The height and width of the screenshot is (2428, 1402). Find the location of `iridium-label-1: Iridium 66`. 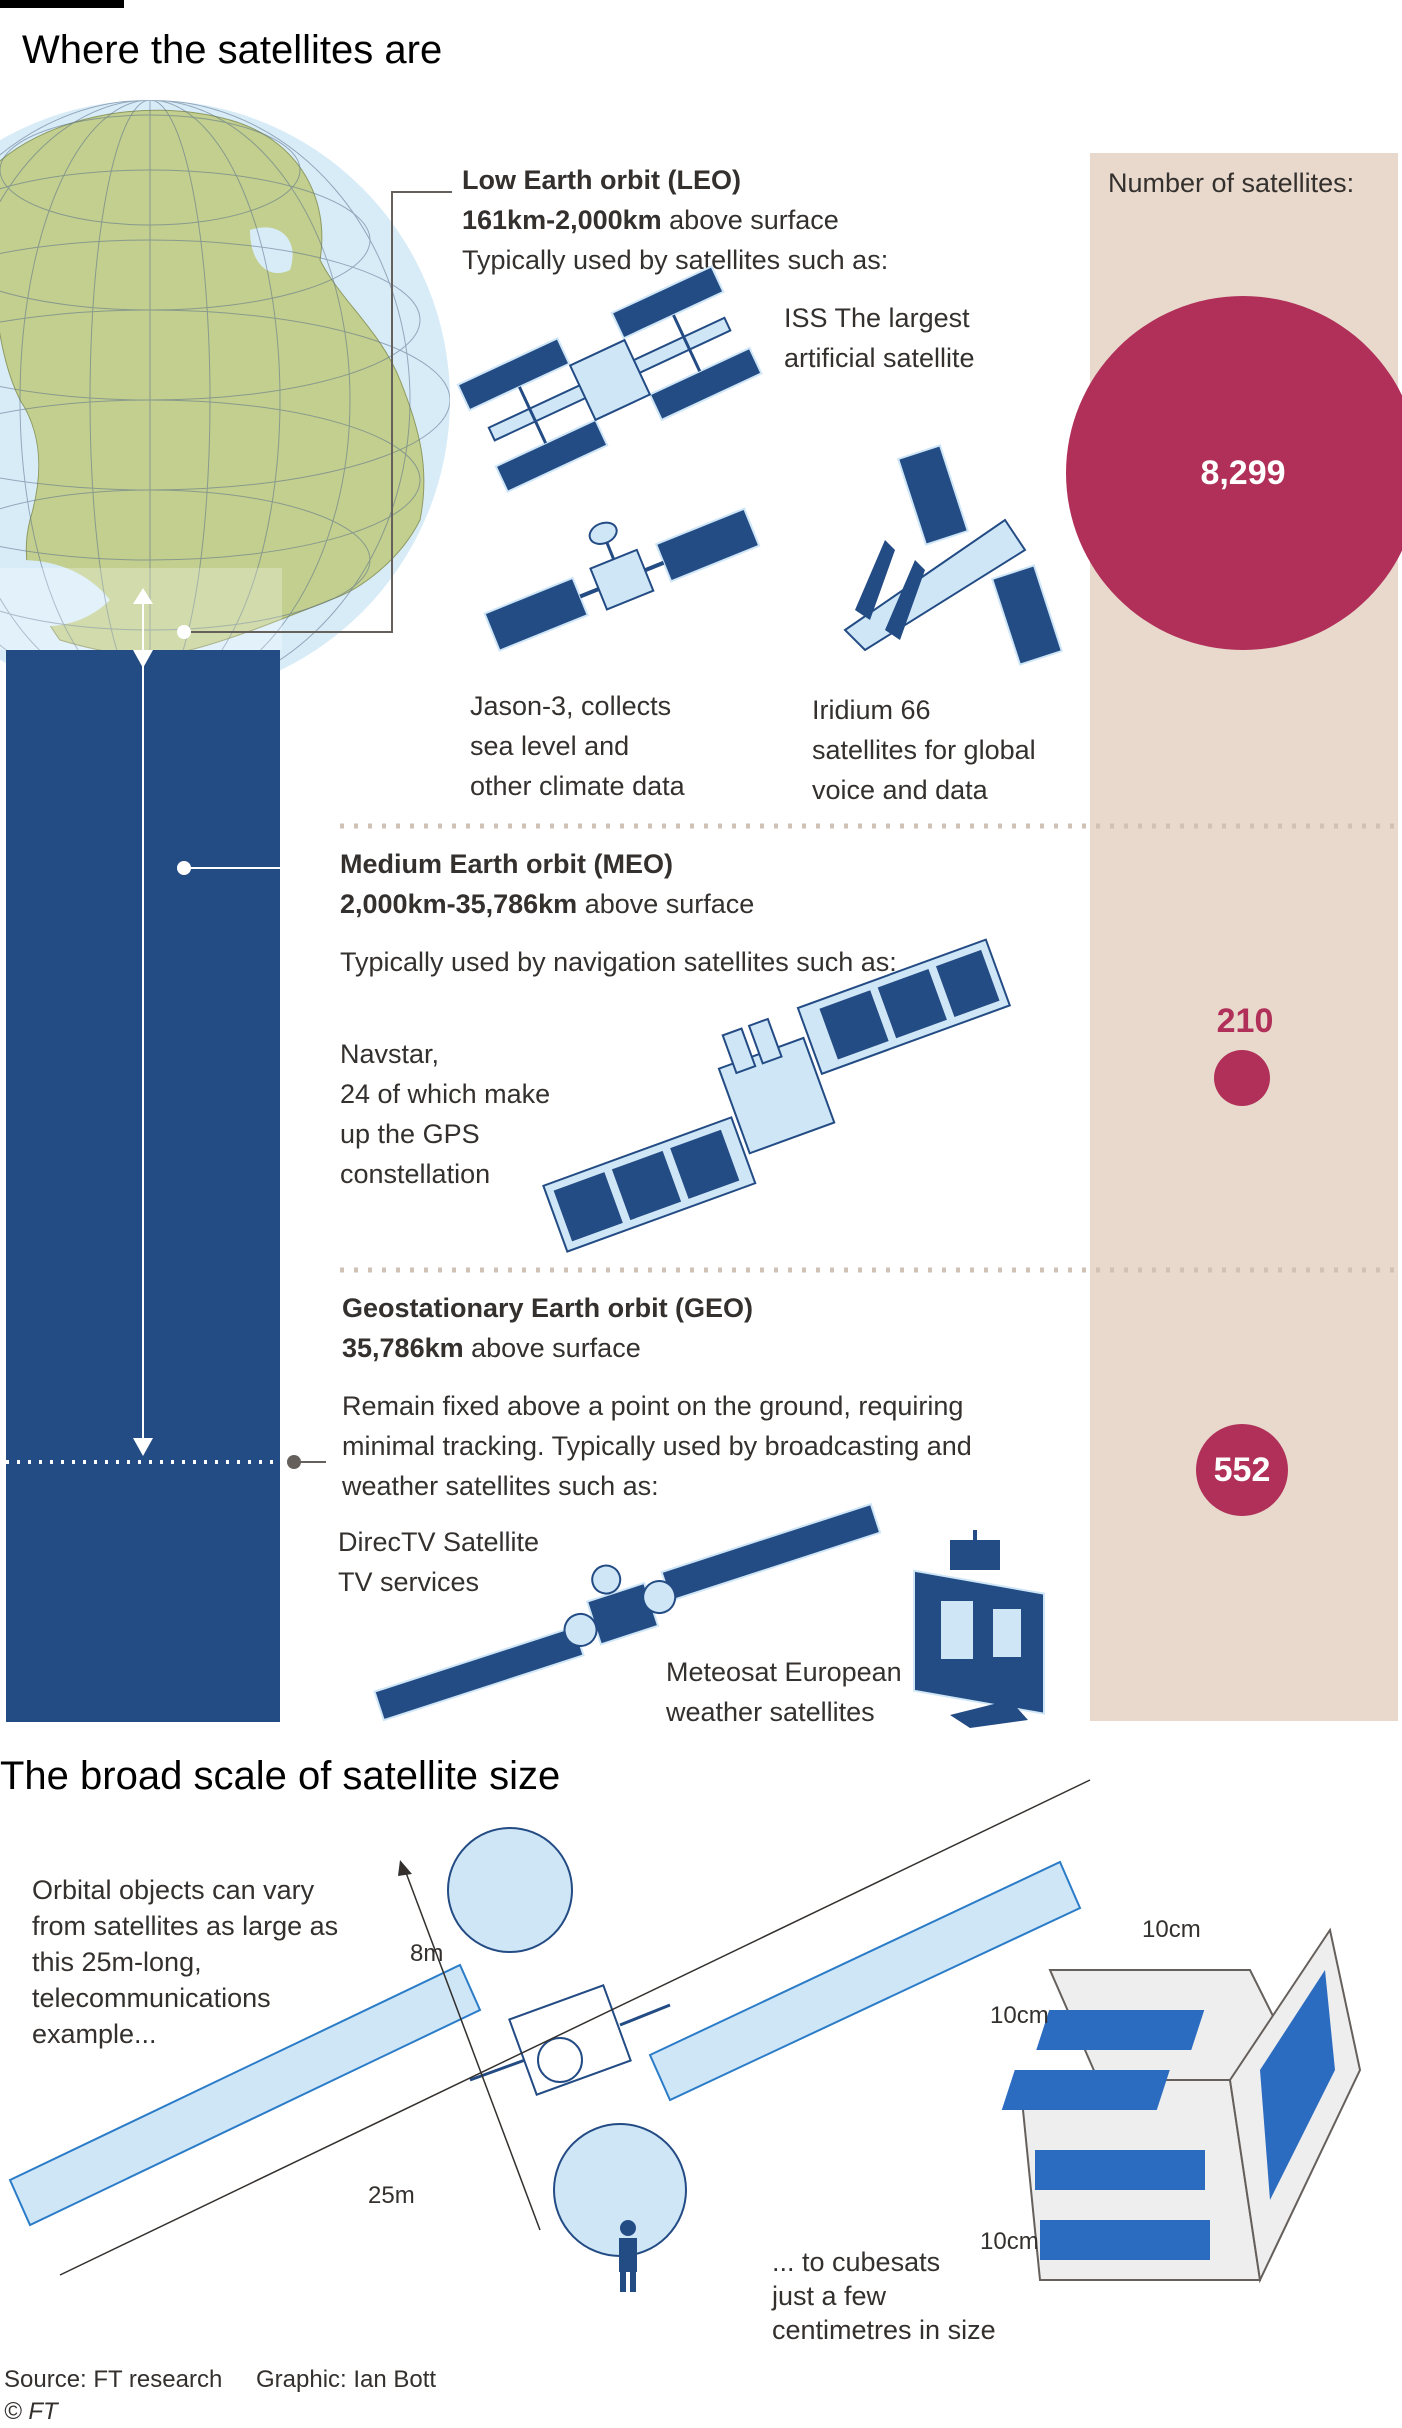

iridium-label-1: Iridium 66 is located at coordinates (871, 710).